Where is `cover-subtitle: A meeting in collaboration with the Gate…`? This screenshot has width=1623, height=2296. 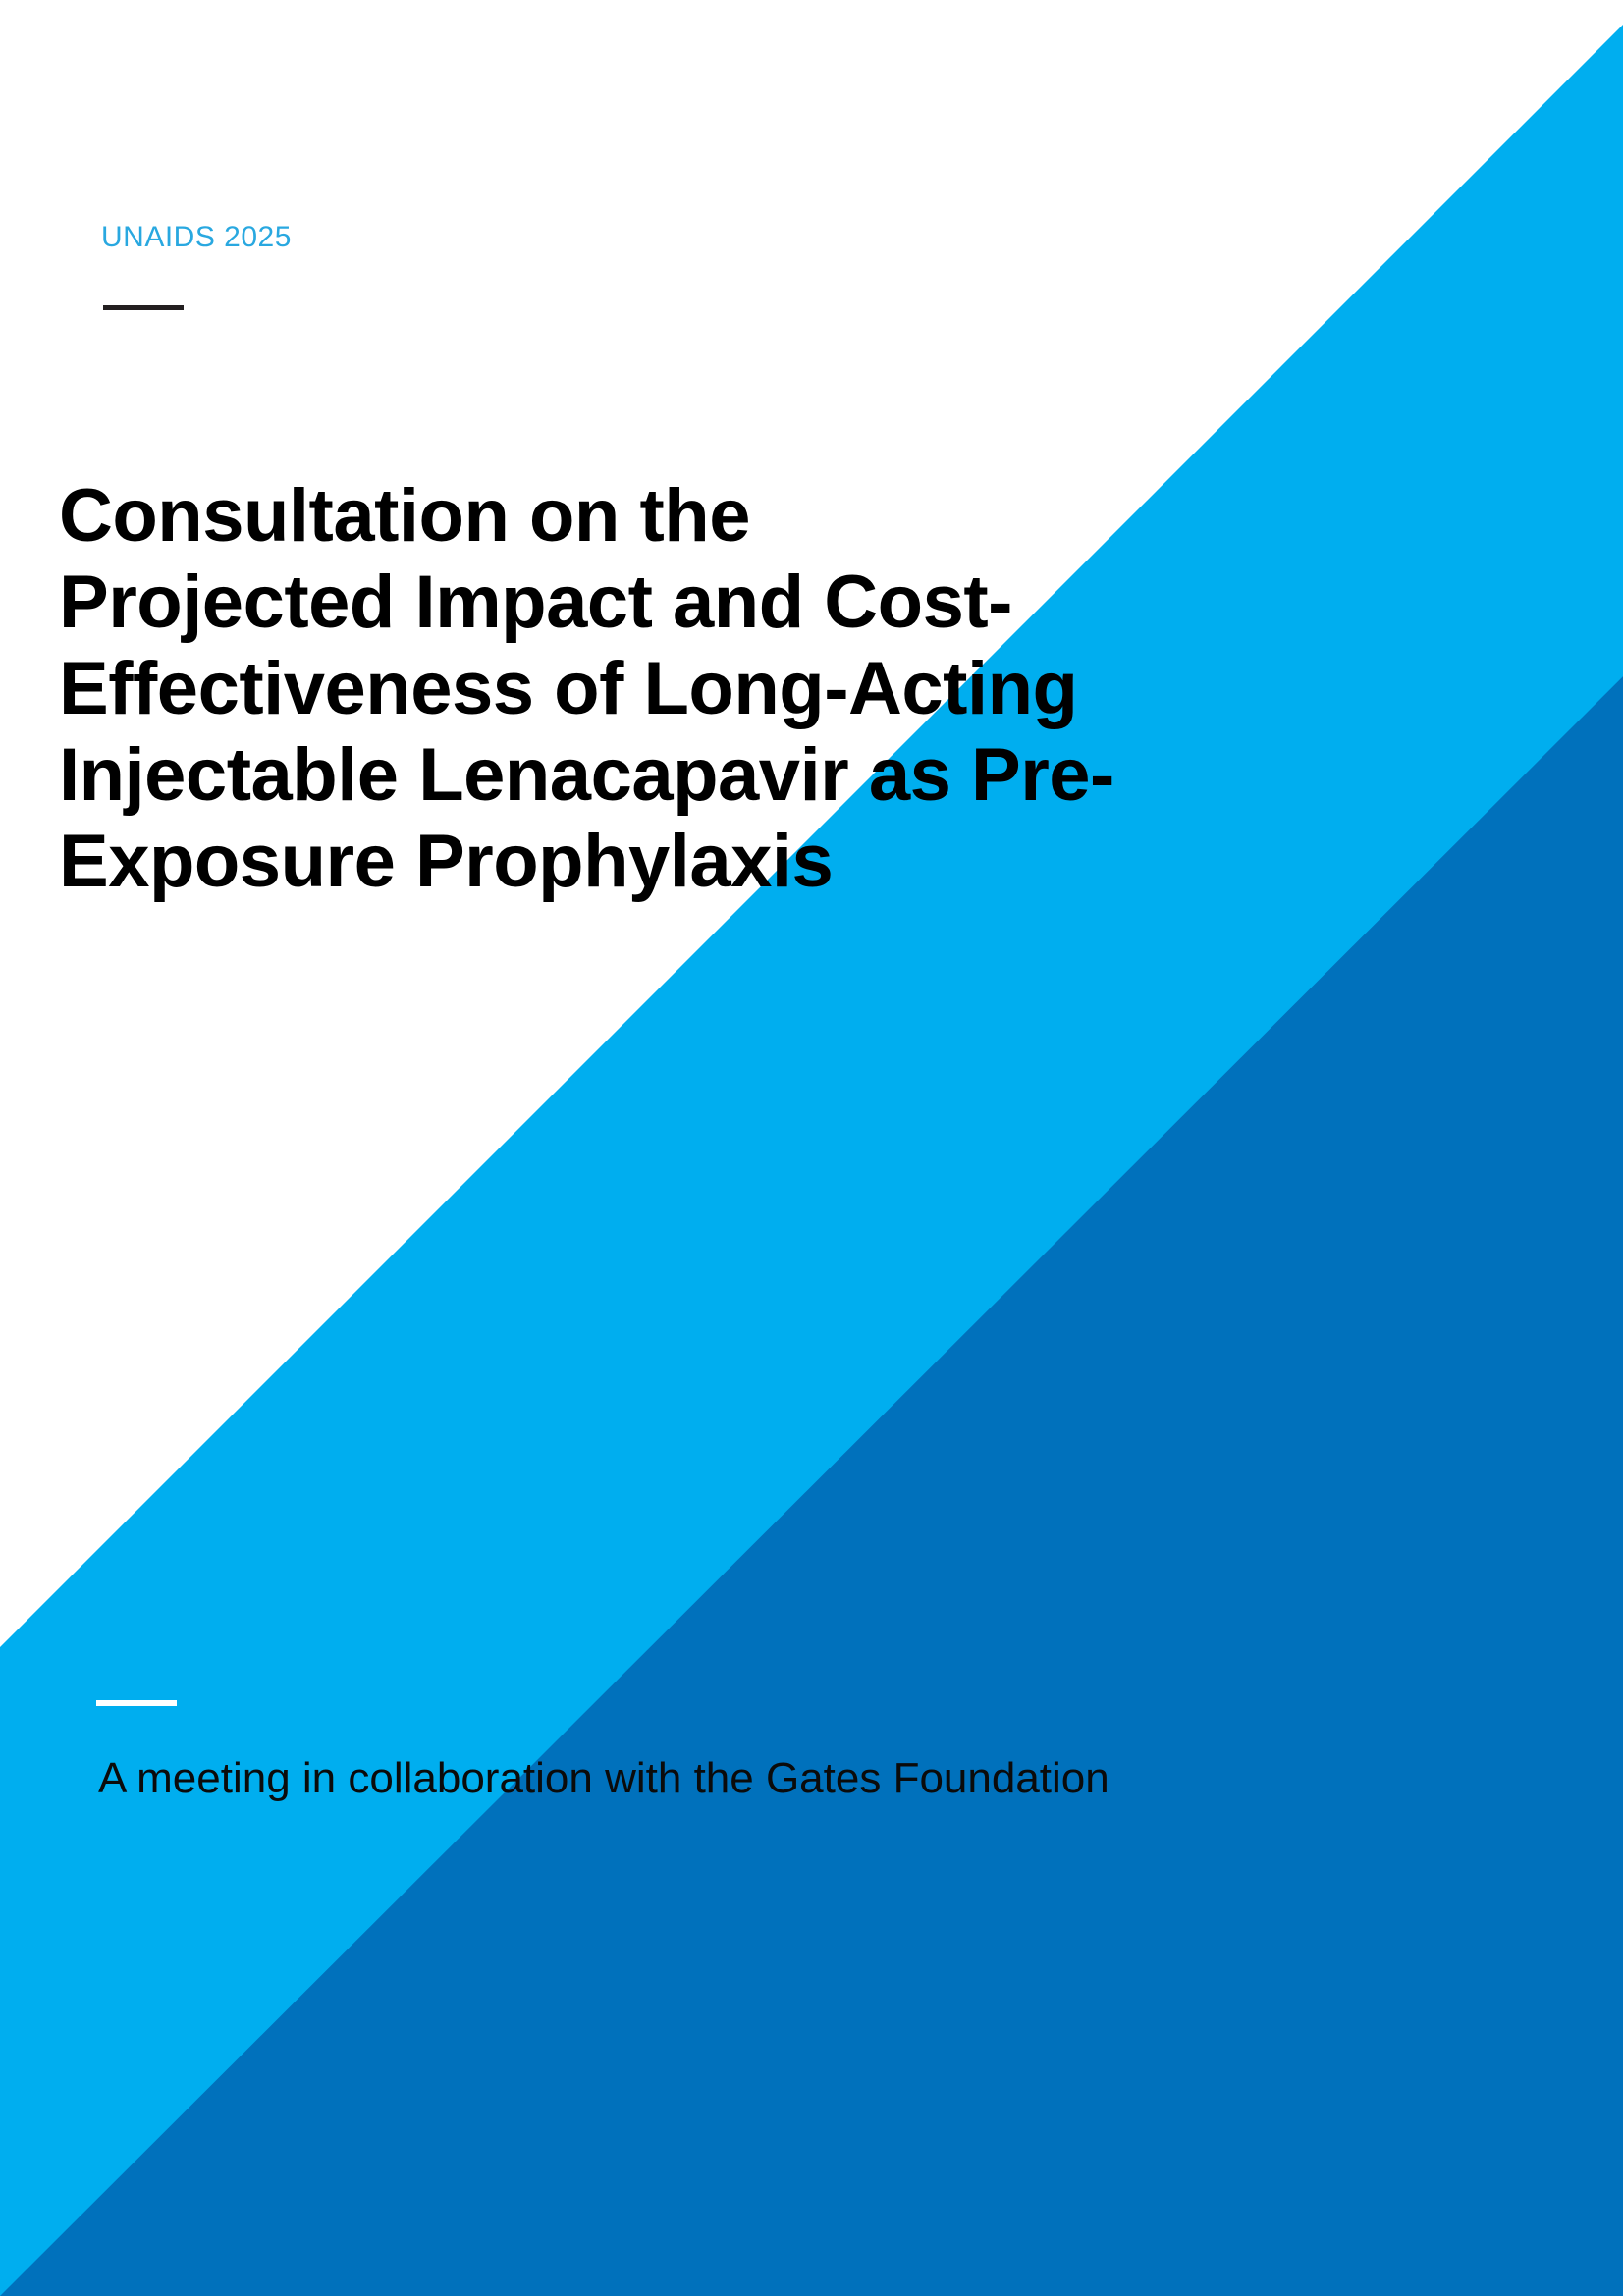 cover-subtitle: A meeting in collaboration with the Gate… is located at coordinates (603, 1778).